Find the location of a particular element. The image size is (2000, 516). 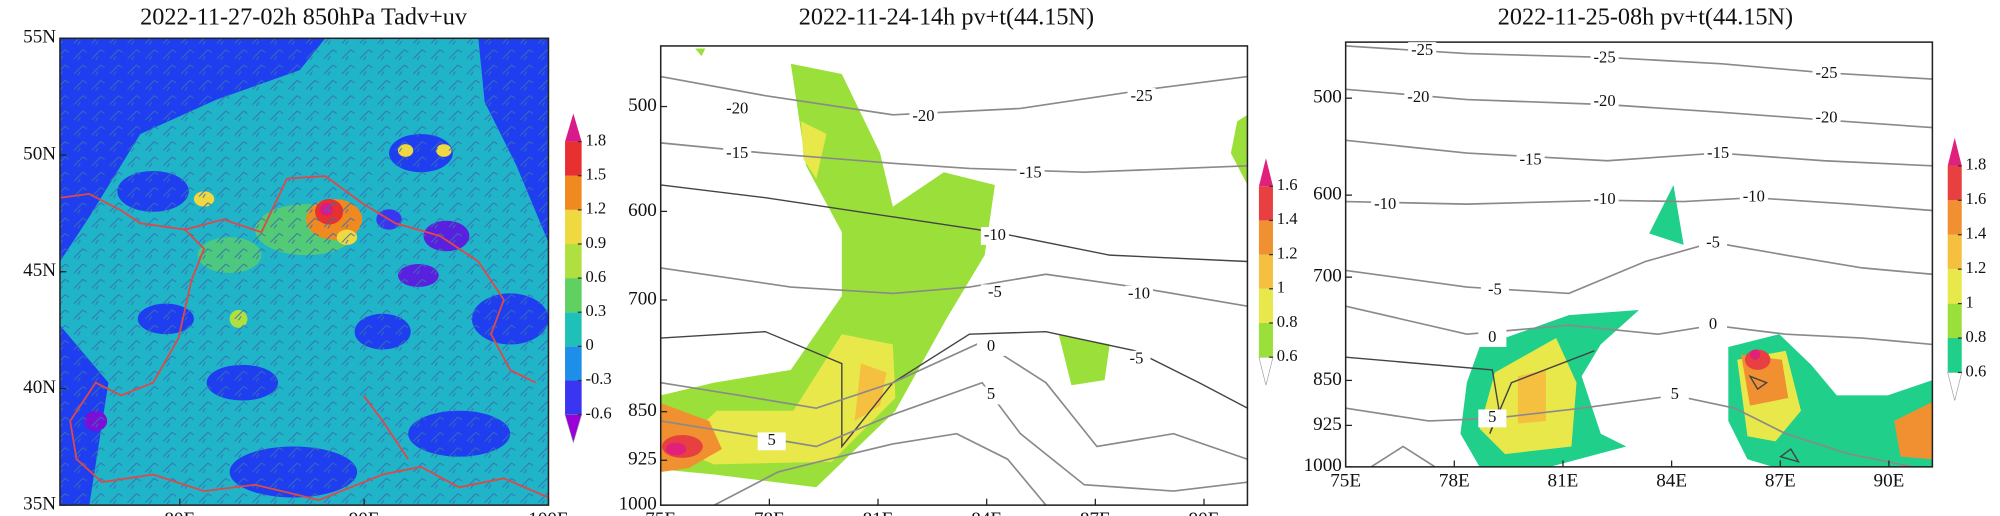

y-tick-label: 45N is located at coordinates (39, 270).